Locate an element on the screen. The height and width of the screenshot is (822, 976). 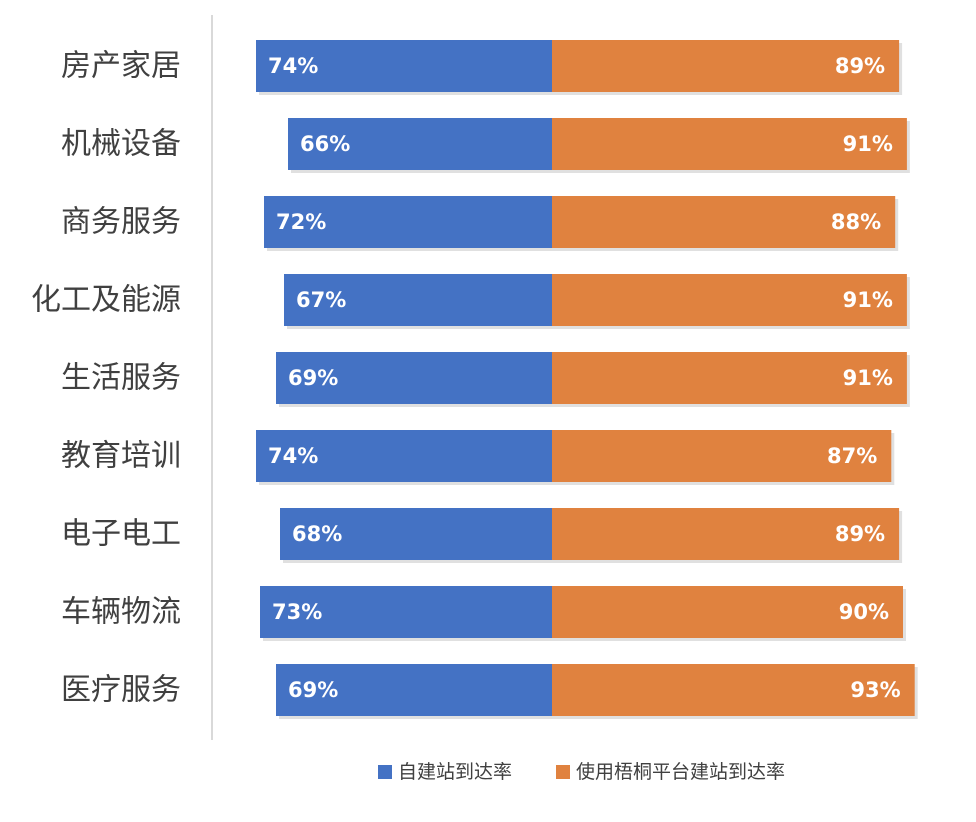
category-label: 商务服务 is located at coordinates (121, 222).